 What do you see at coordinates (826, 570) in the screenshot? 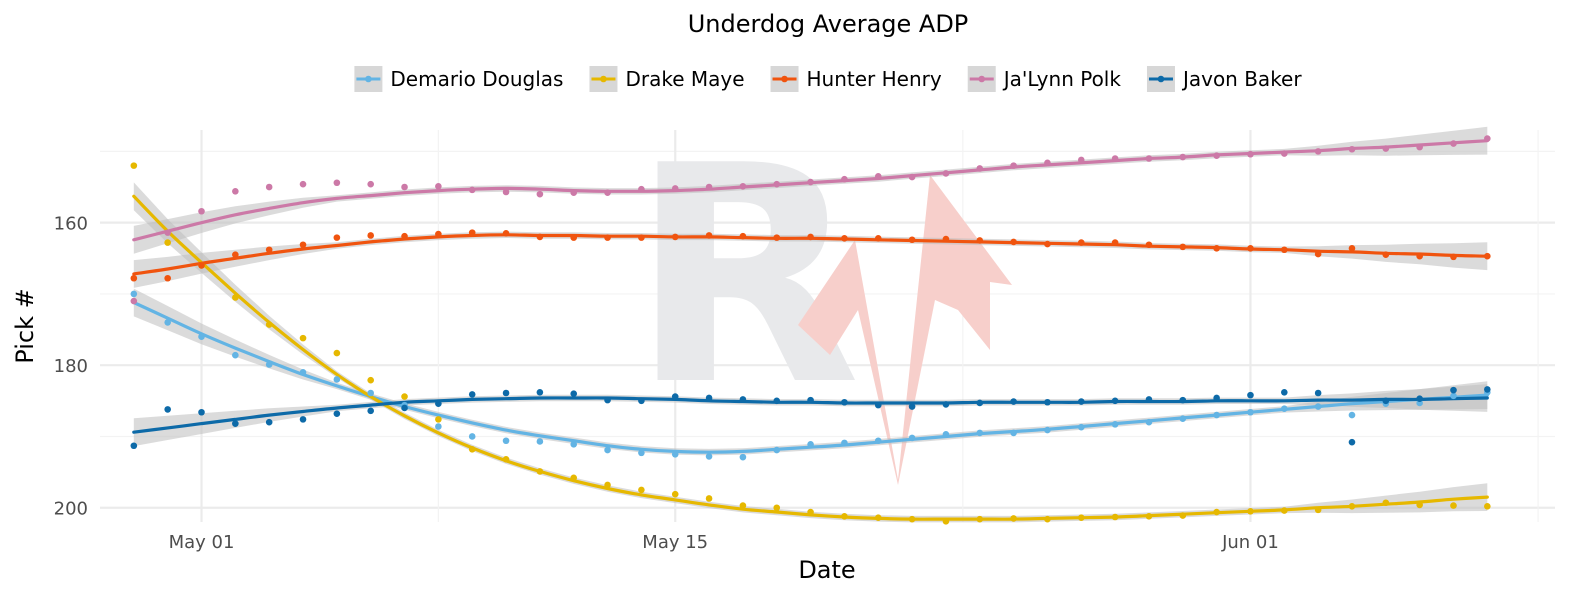
I see `x-axis-title: Date` at bounding box center [826, 570].